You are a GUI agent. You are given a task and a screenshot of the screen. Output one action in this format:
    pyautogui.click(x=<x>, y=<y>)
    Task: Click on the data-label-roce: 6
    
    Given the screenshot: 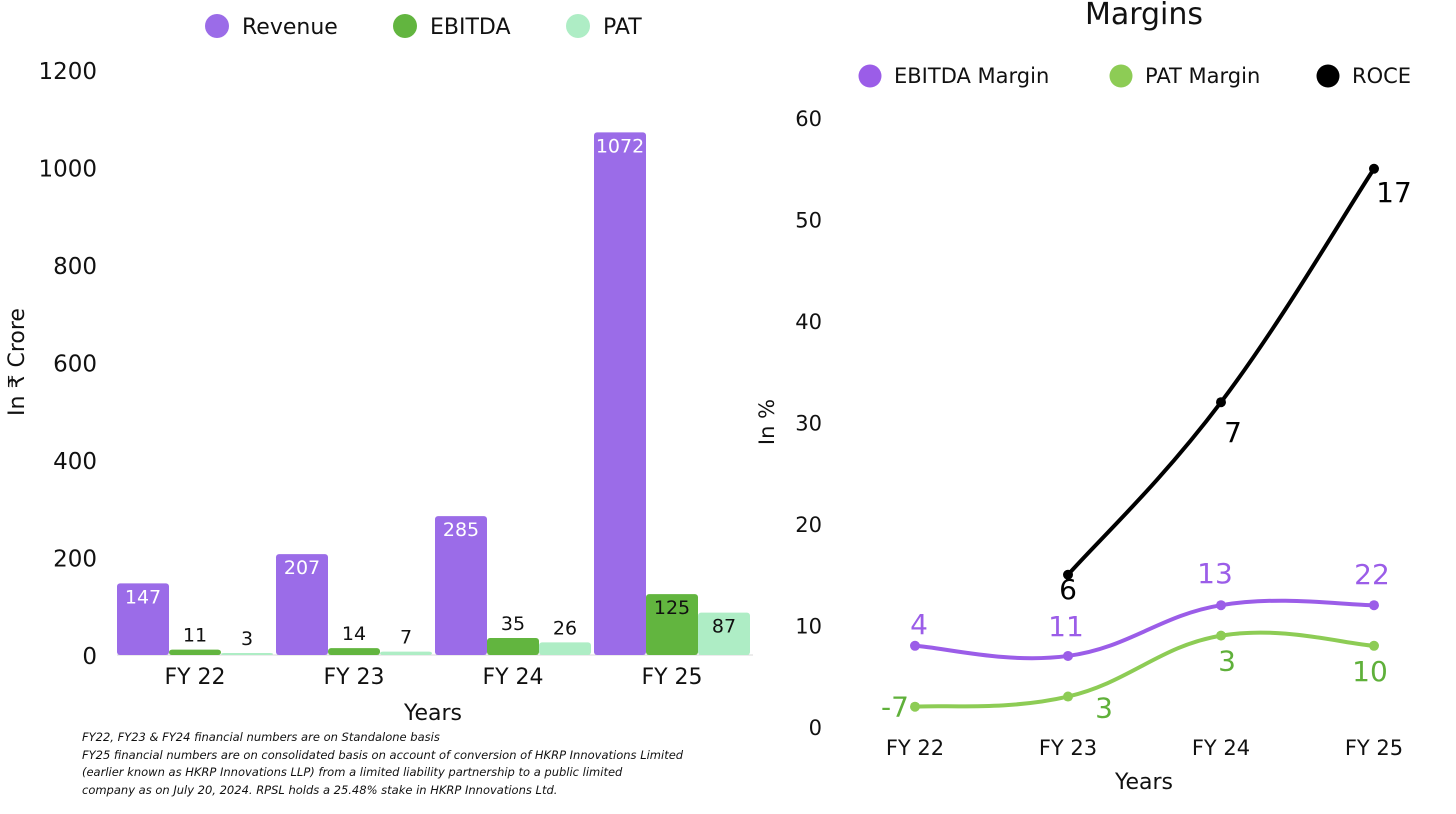 What is the action you would take?
    pyautogui.click(x=1068, y=589)
    